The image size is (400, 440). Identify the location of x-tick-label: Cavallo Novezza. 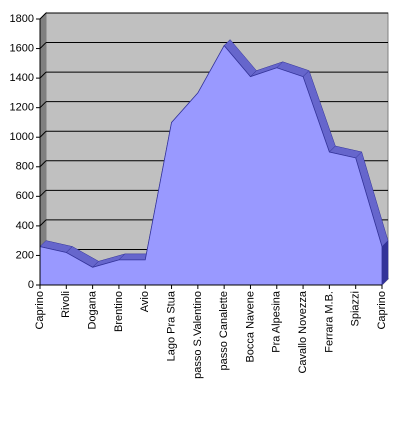
(303, 331).